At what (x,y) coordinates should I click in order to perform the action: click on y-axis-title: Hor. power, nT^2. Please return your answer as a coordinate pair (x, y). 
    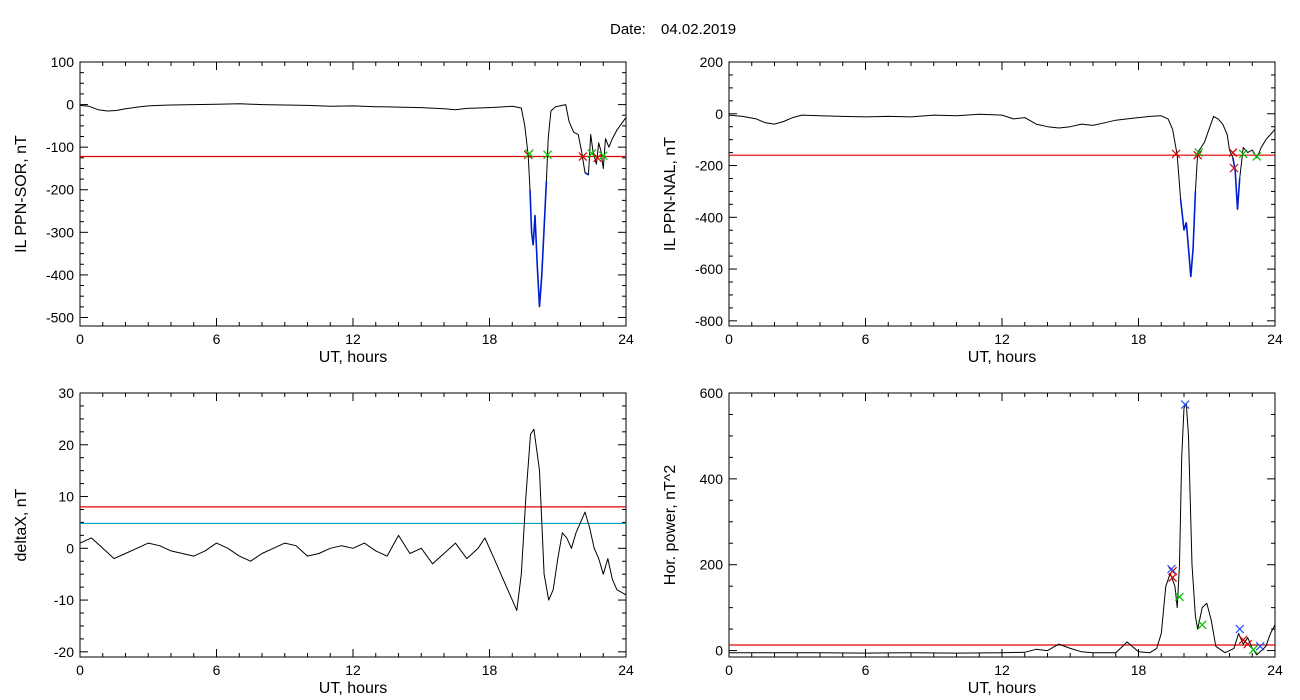
    Looking at the image, I should click on (670, 525).